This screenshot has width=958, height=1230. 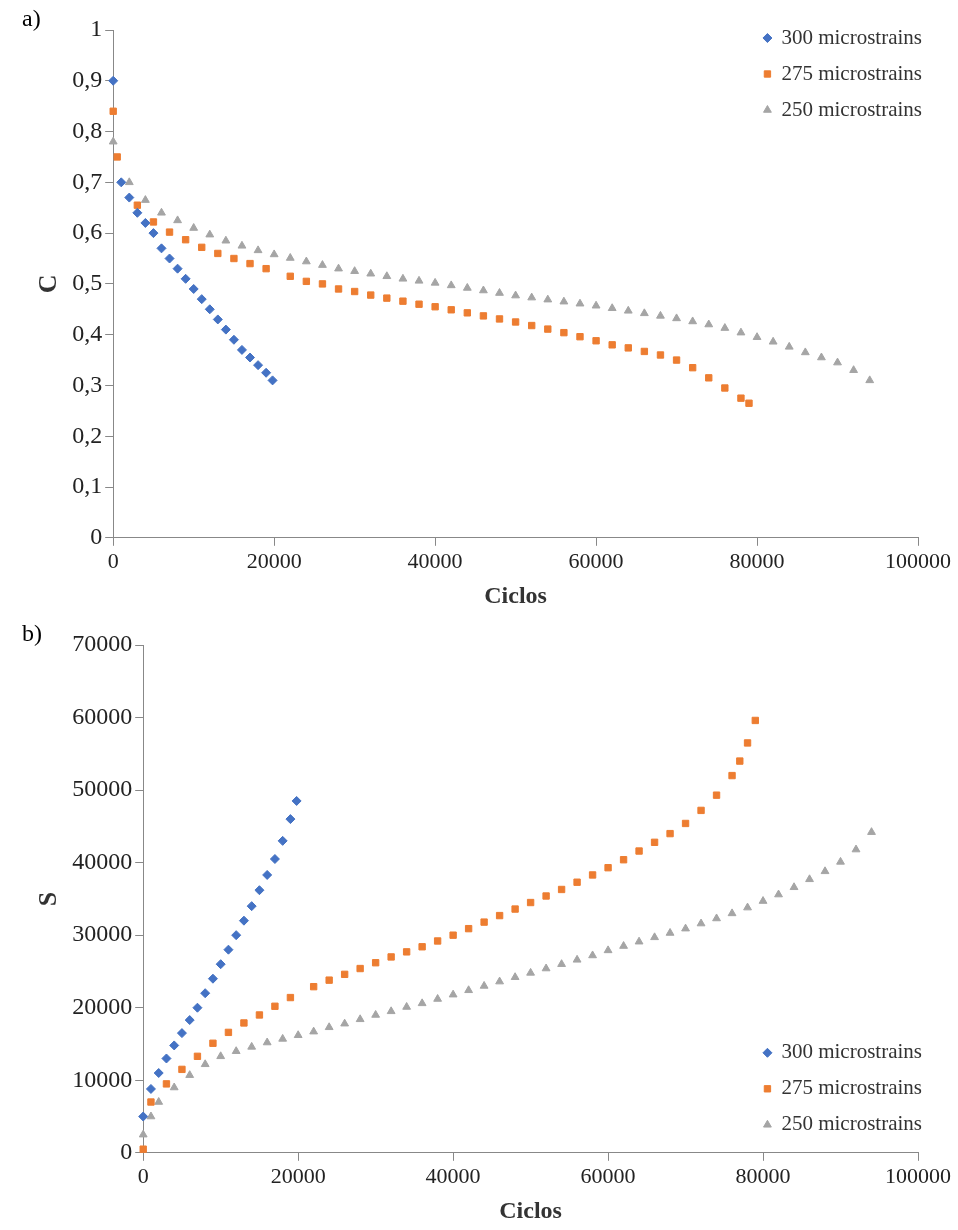 What do you see at coordinates (87, 79) in the screenshot?
I see `y-tick-label: 0,9` at bounding box center [87, 79].